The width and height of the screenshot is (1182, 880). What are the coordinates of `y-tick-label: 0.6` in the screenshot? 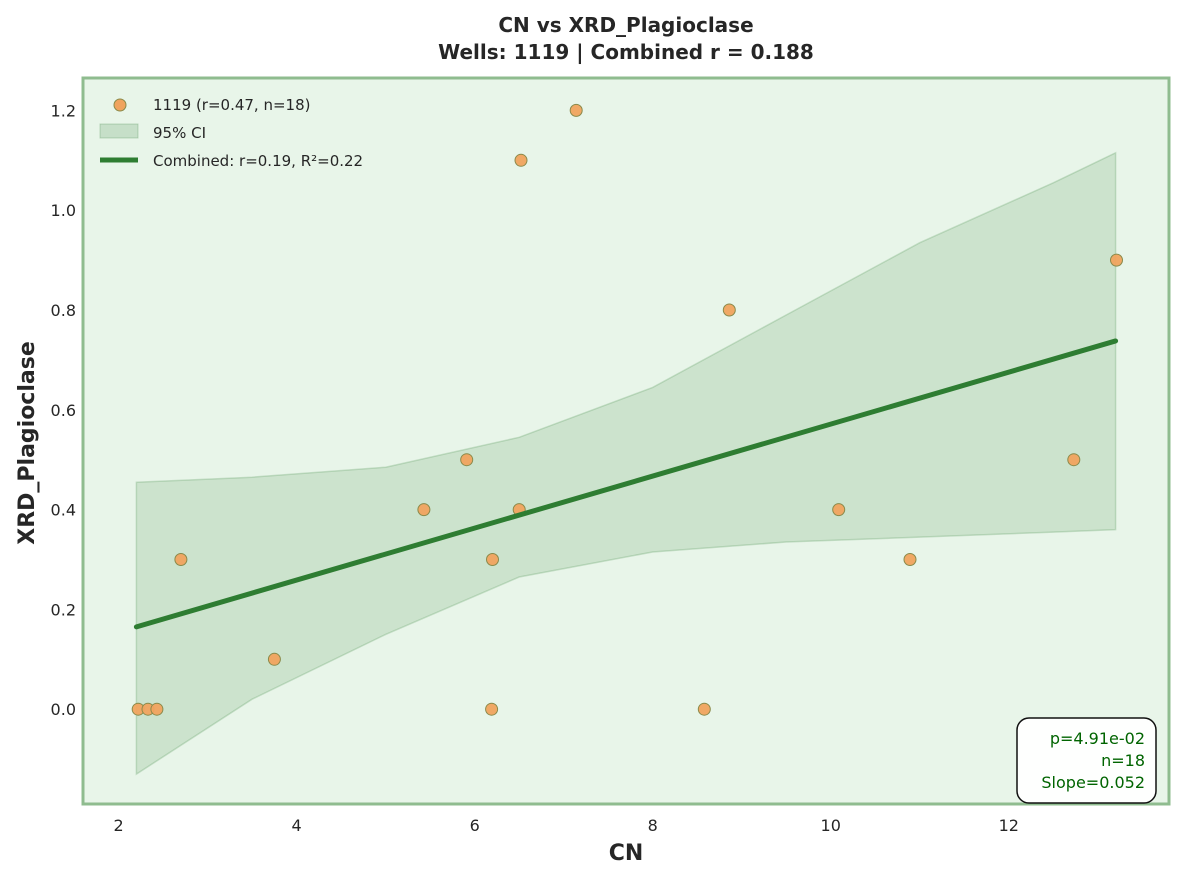 It's located at (63, 410).